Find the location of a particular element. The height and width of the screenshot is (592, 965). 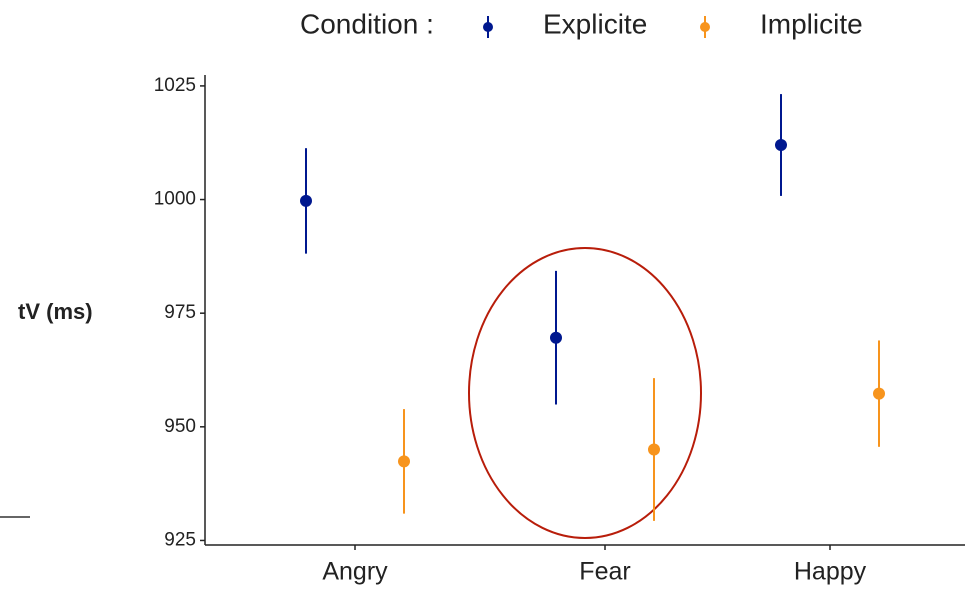

legend-title: Condition : is located at coordinates (367, 23).